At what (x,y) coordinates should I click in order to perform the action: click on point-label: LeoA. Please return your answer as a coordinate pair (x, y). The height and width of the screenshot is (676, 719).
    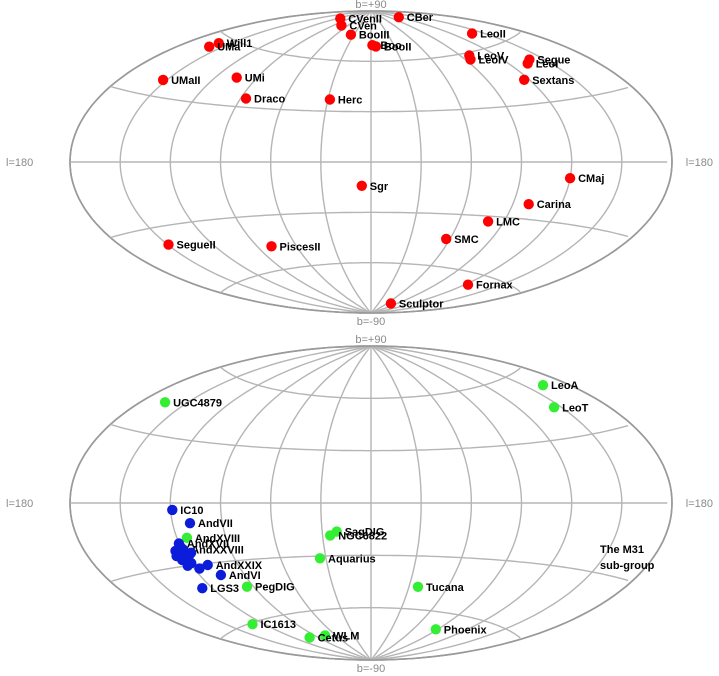
    Looking at the image, I should click on (565, 386).